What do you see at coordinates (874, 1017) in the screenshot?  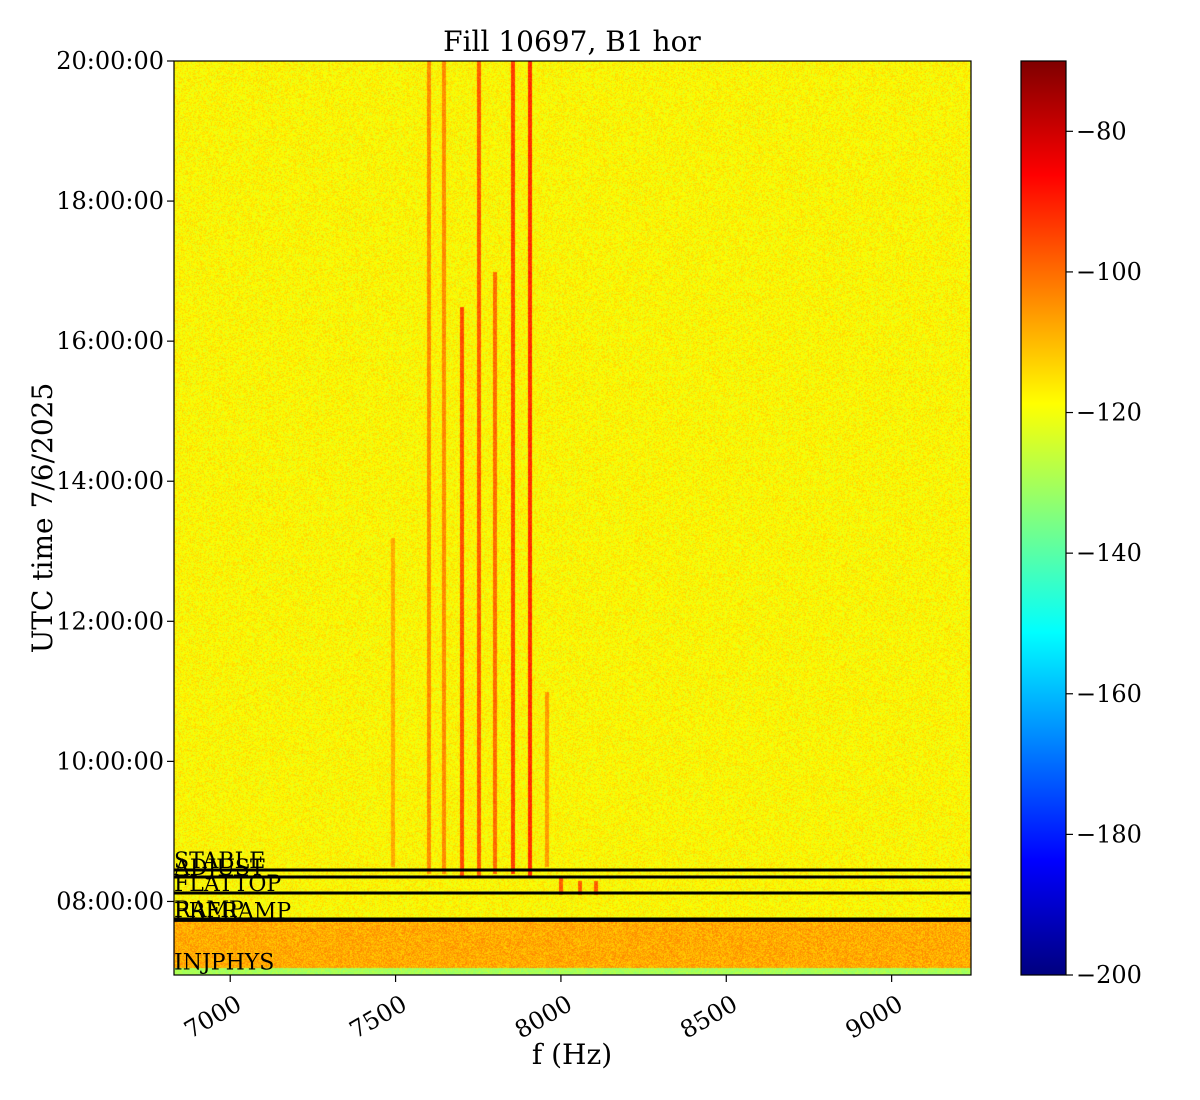 I see `x-tick-label: 9000` at bounding box center [874, 1017].